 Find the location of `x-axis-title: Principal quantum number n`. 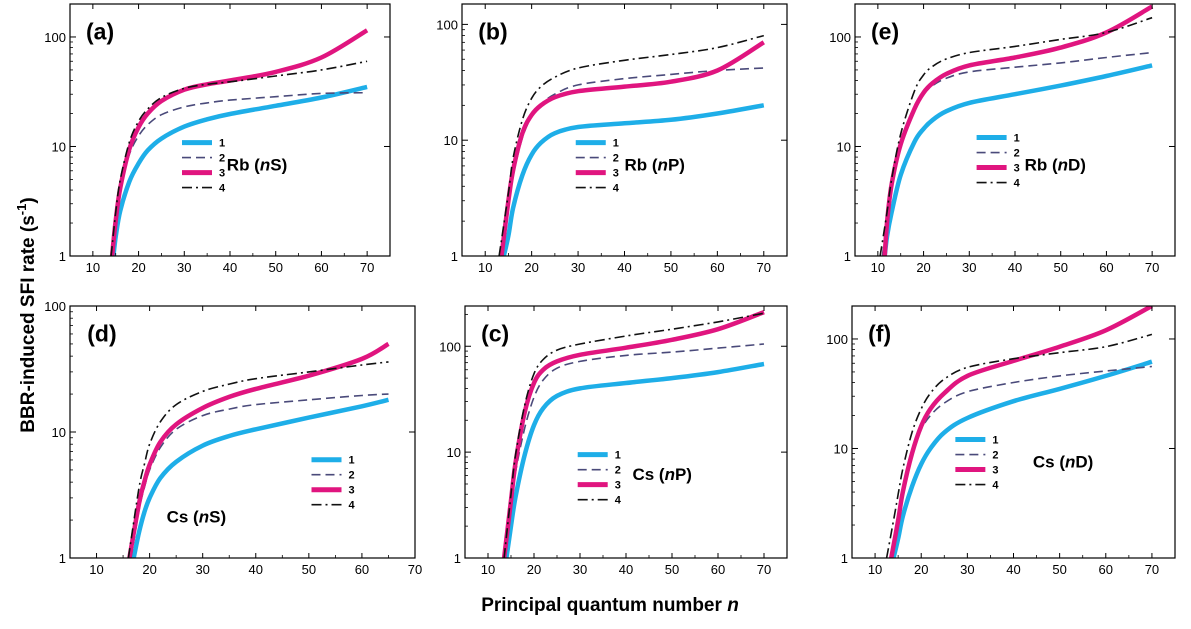

x-axis-title: Principal quantum number n is located at coordinates (610, 605).